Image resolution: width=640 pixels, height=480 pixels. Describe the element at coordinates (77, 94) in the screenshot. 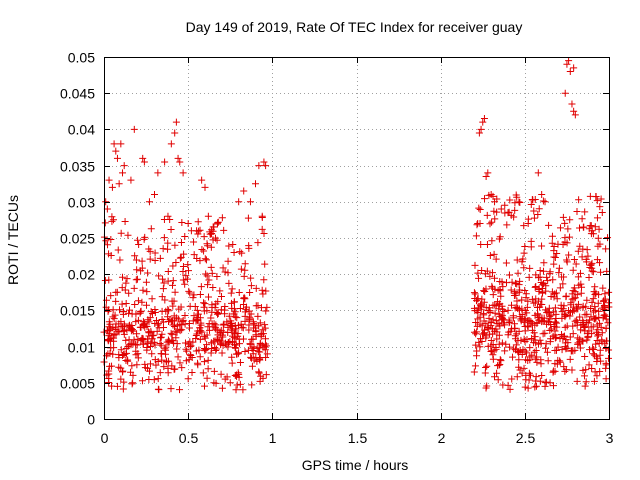

I see `y-tick-label: 0.045` at that location.